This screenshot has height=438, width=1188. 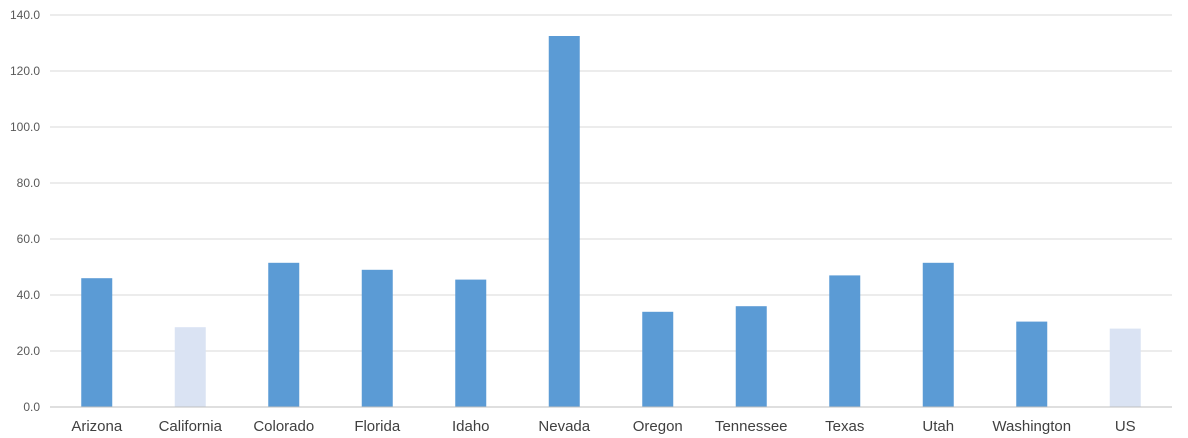 I want to click on x-category-label: Texas, so click(x=844, y=426).